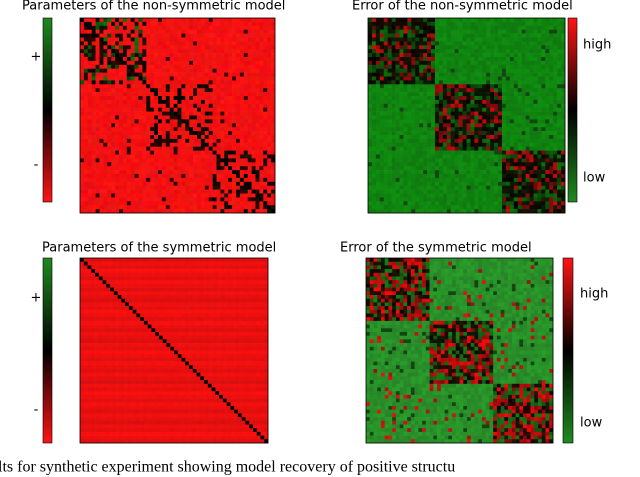  What do you see at coordinates (462, 7) in the screenshot?
I see `panel-title: Error of the non-symmetric model` at bounding box center [462, 7].